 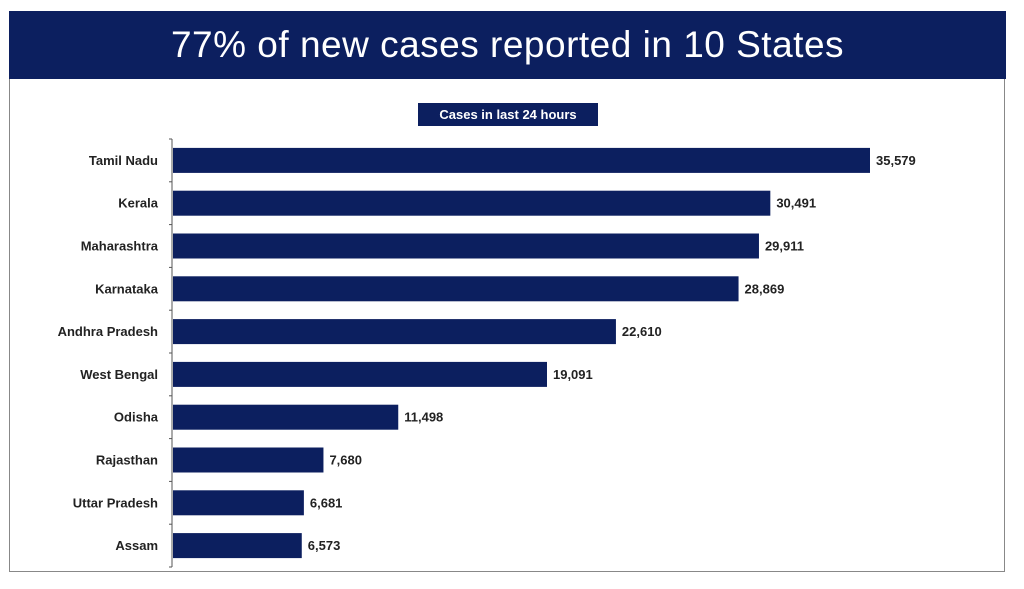 I want to click on headline-banner: 77% of new cases reported in 10 States, so click(x=507, y=45).